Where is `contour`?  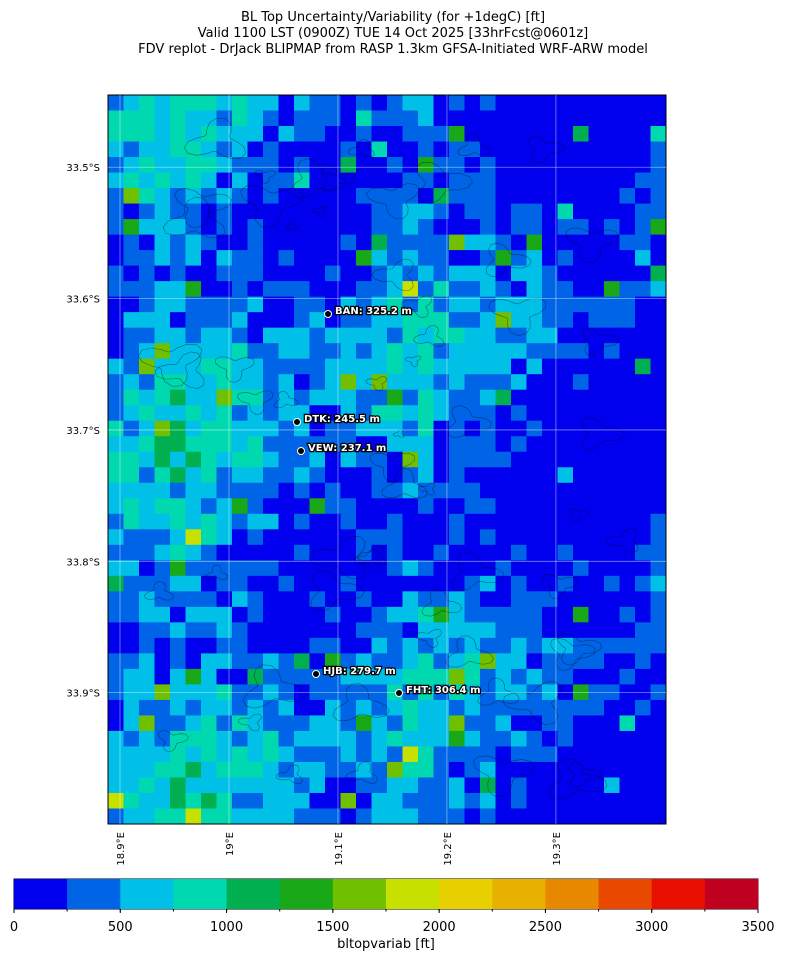 contour is located at coordinates (361, 148).